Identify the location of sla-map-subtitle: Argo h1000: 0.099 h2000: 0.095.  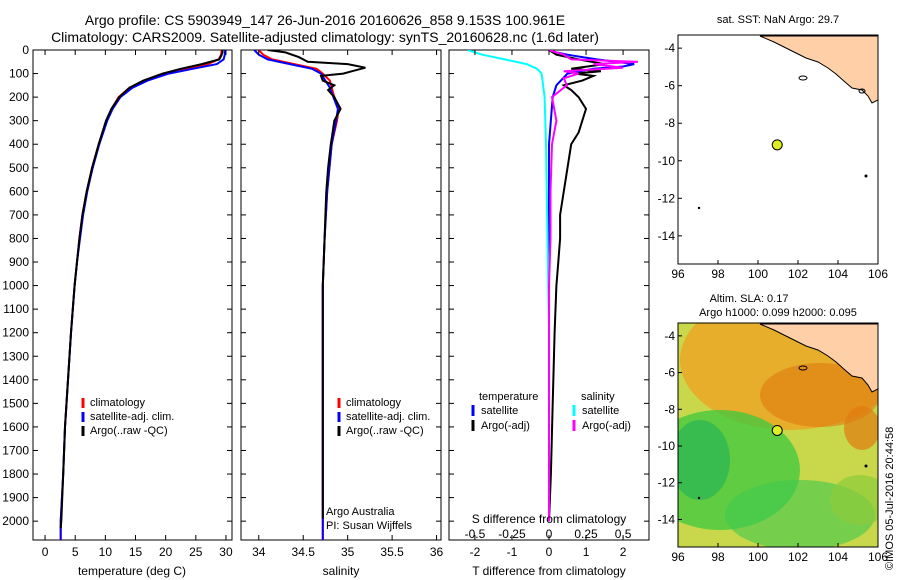
(778, 313).